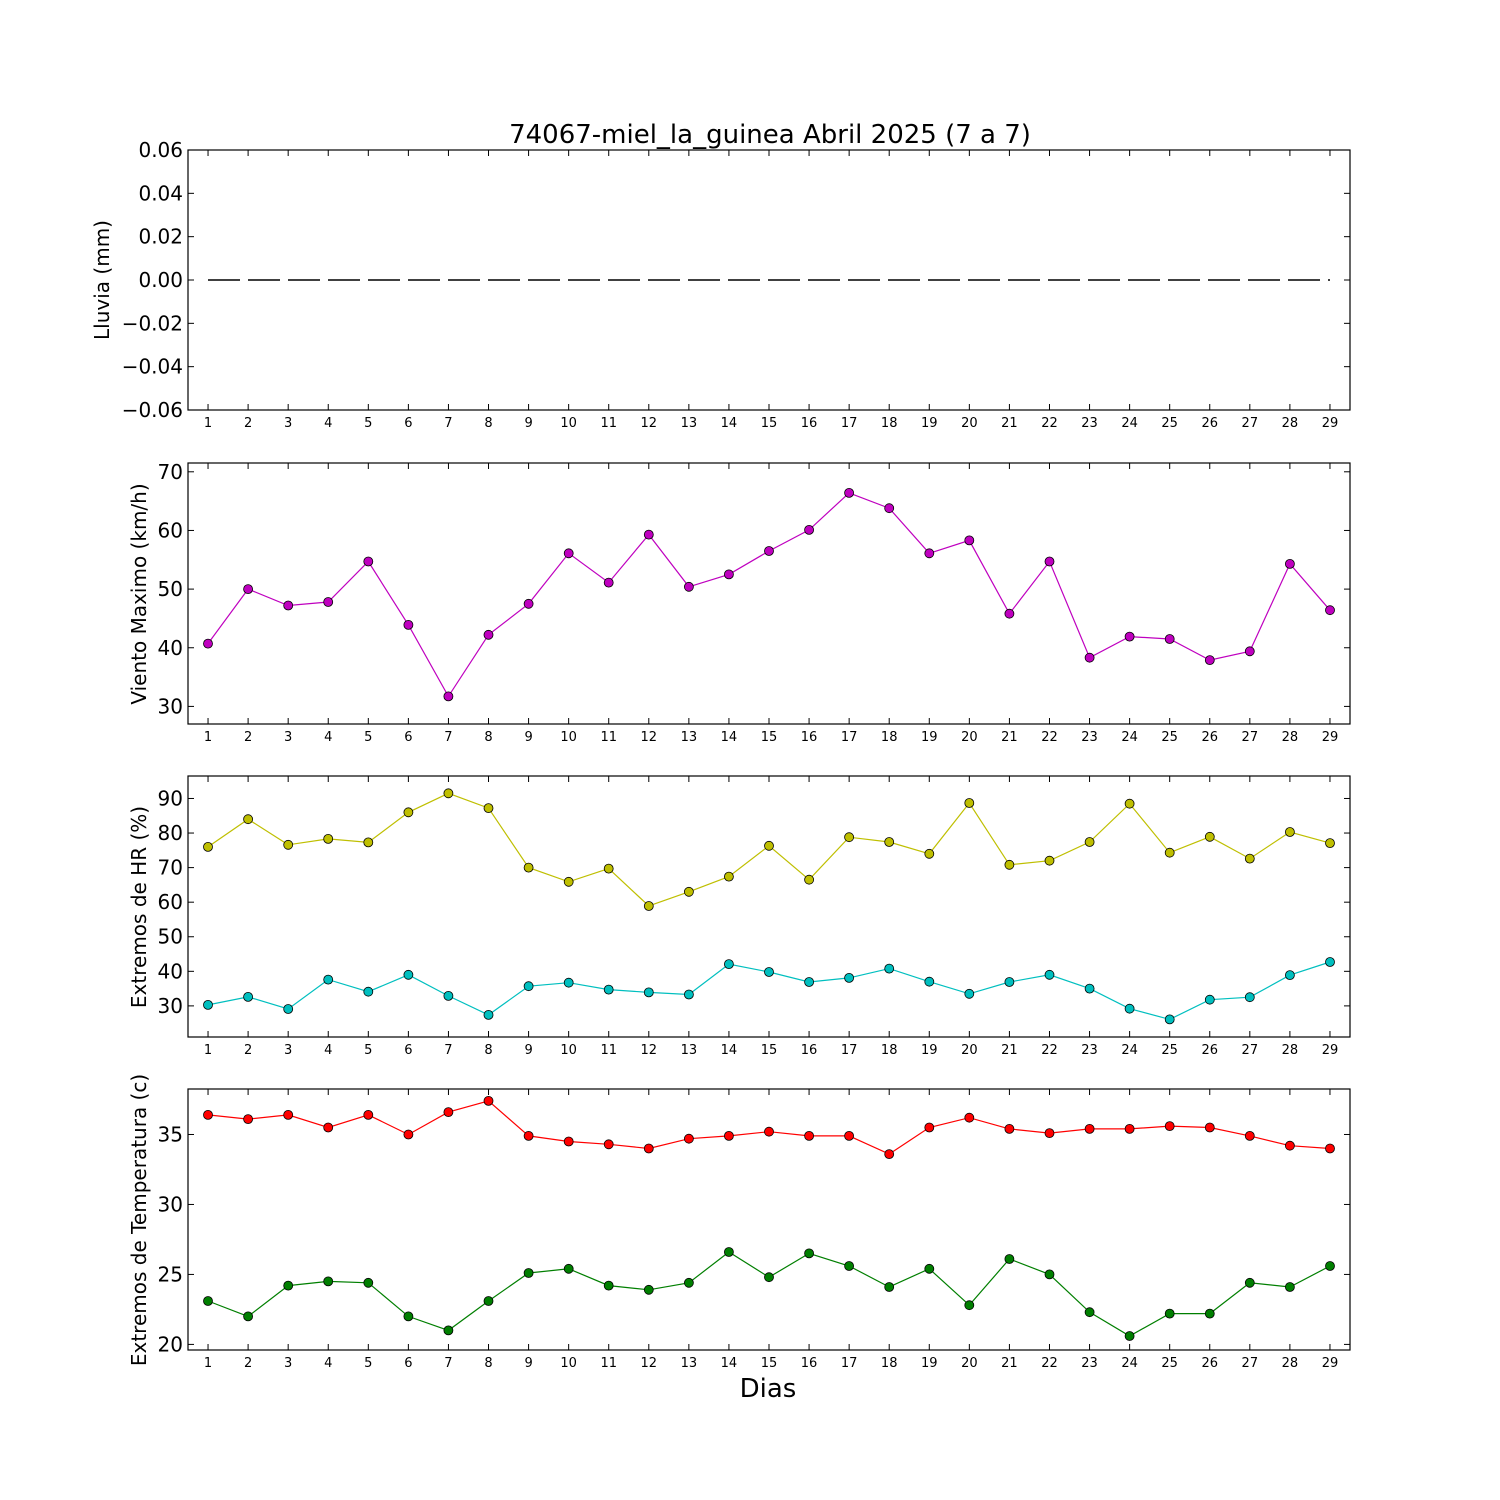 The width and height of the screenshot is (1500, 1500). Describe the element at coordinates (929, 1050) in the screenshot. I see `panel-humedad-xtick-label: 19` at that location.